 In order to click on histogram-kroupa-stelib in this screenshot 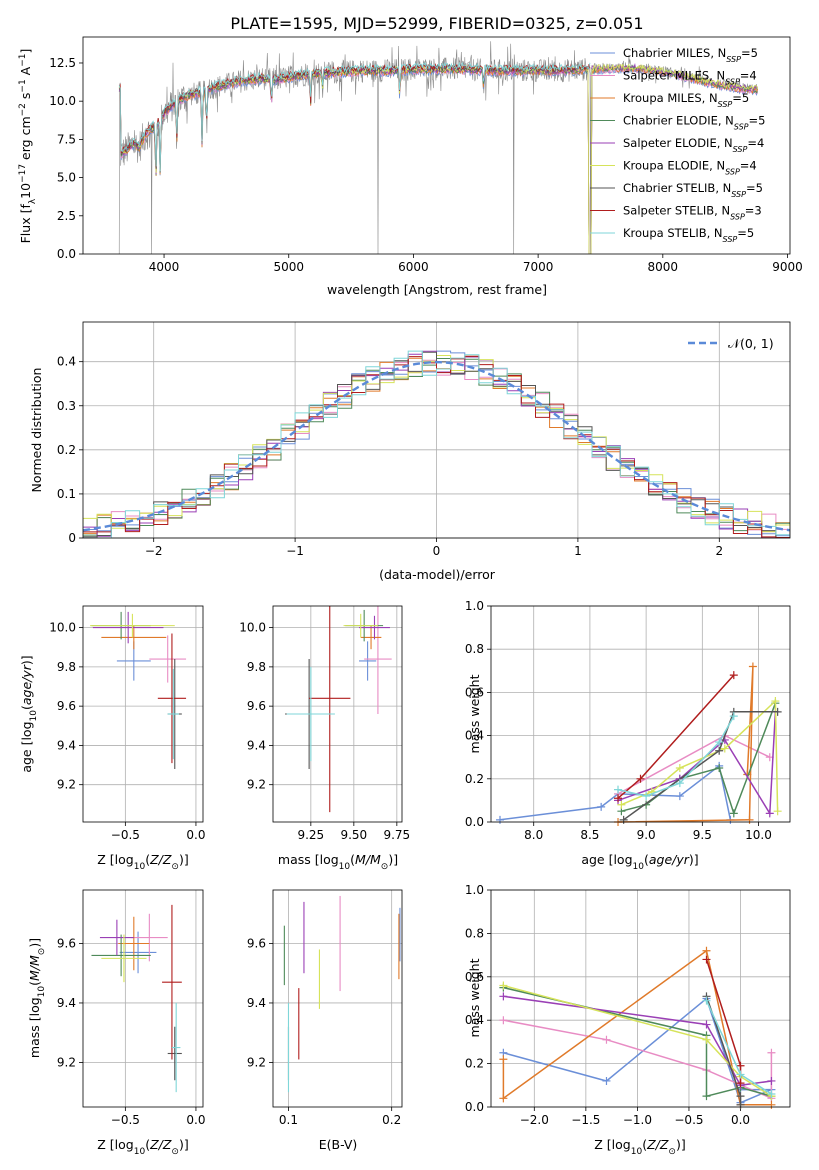, I will do `click(436, 444)`.